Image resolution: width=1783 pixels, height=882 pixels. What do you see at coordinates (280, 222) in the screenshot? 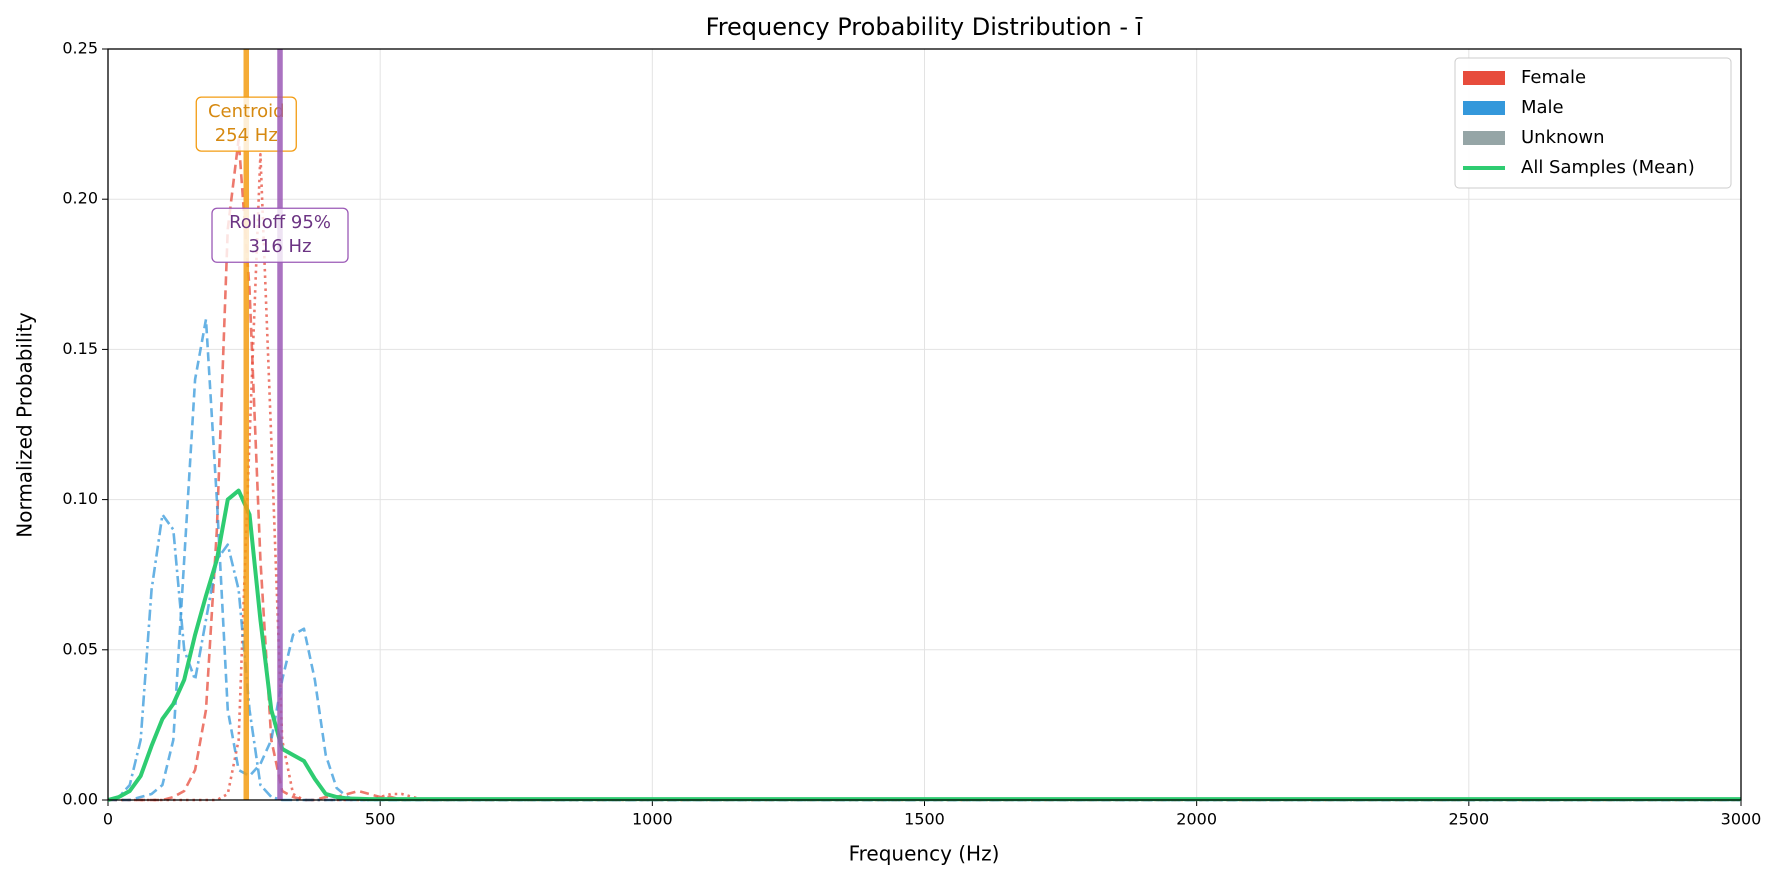
I see `annotation-text: Rolloff 95%` at bounding box center [280, 222].